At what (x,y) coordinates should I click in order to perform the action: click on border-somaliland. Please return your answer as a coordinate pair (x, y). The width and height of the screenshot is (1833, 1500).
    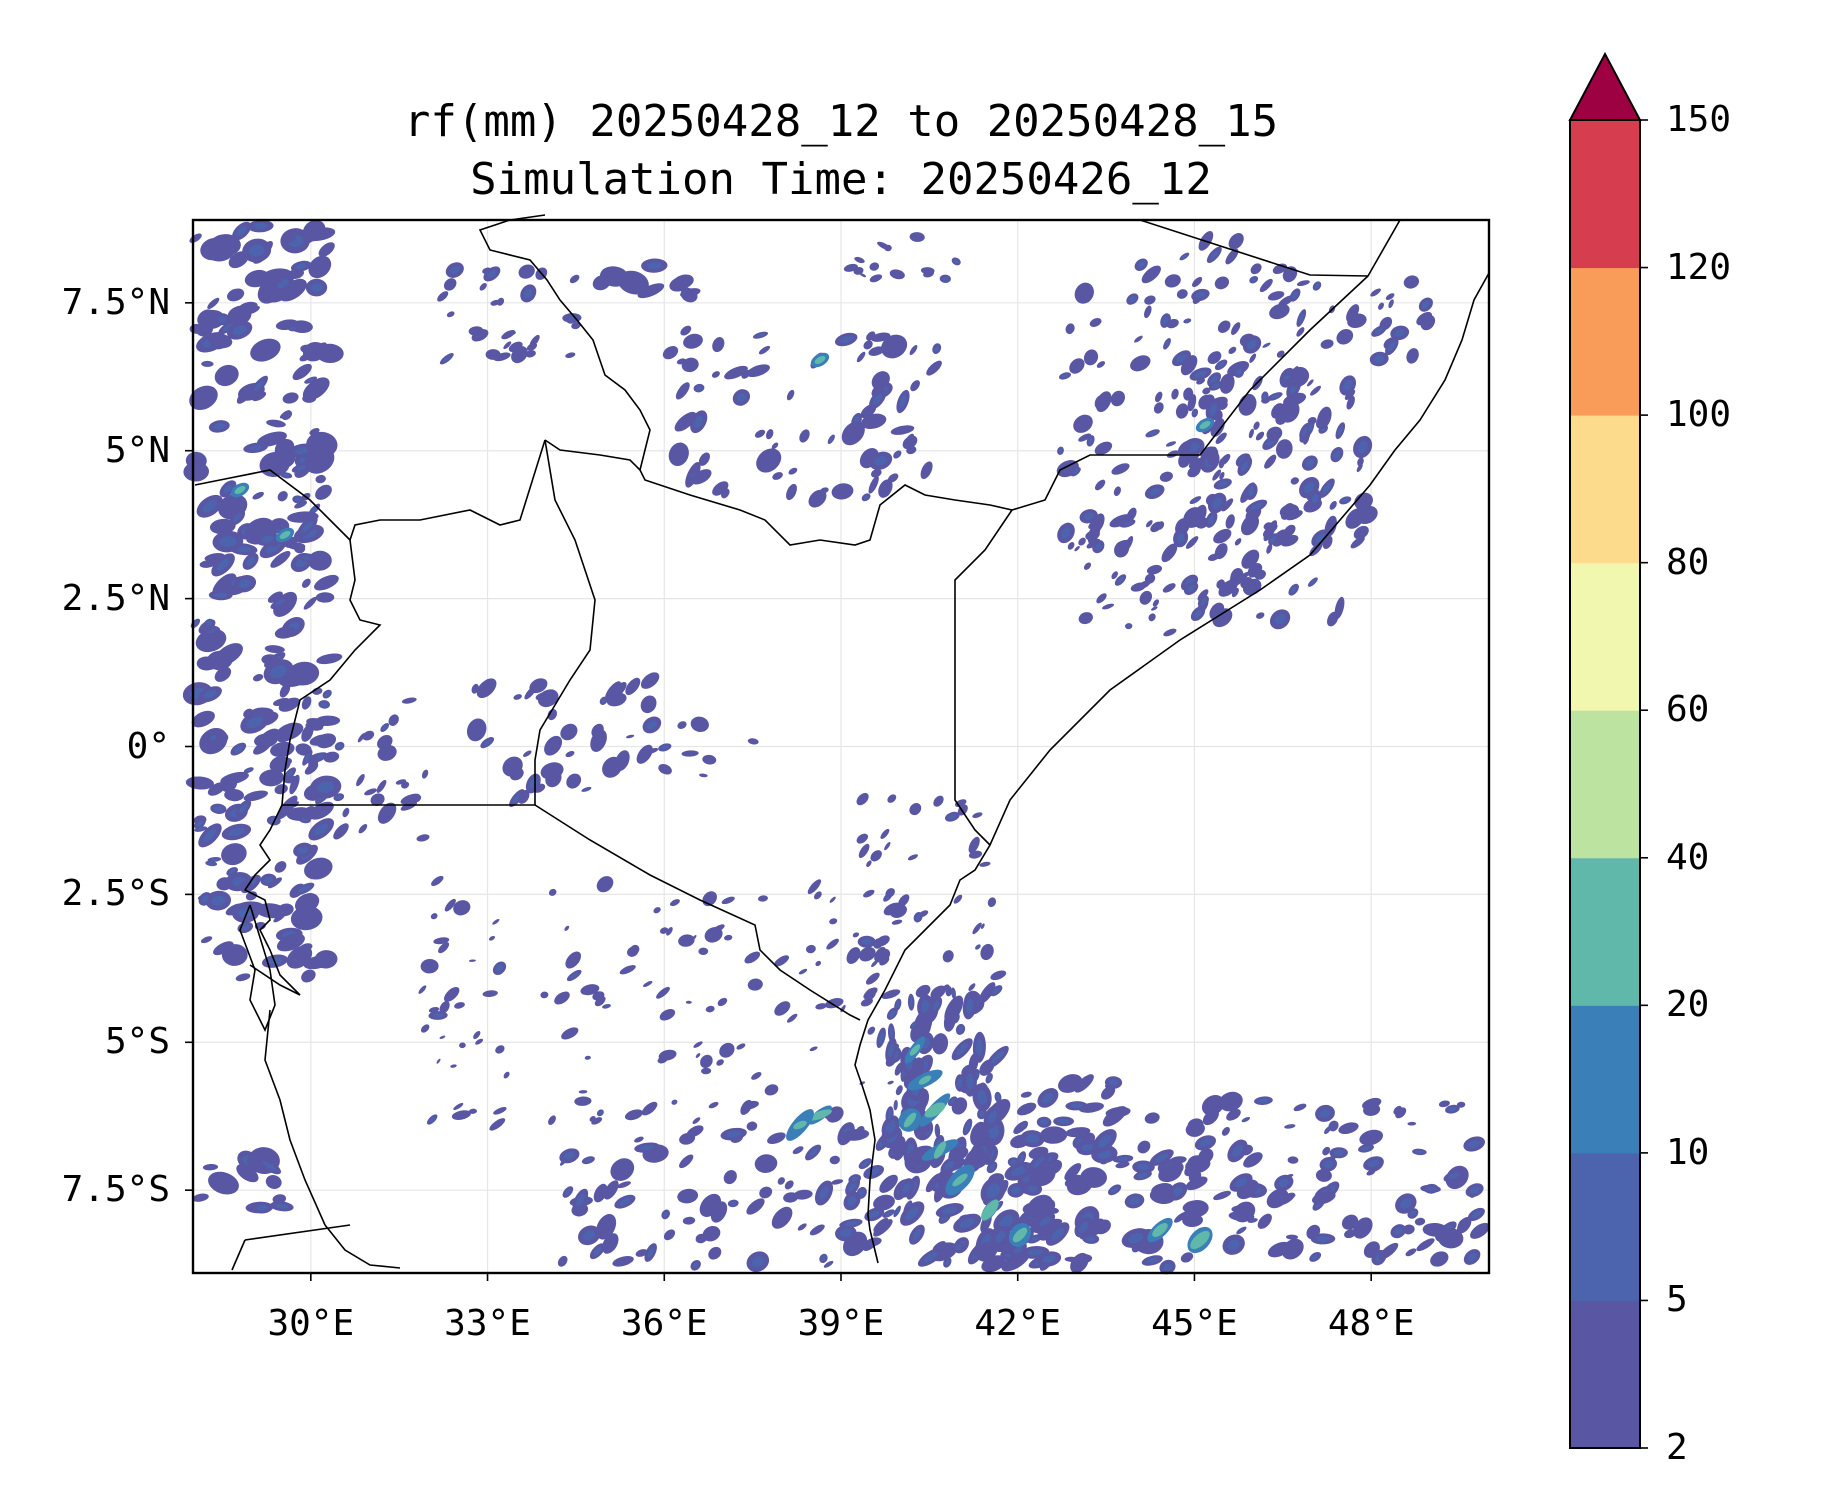
    Looking at the image, I should click on (1270, 248).